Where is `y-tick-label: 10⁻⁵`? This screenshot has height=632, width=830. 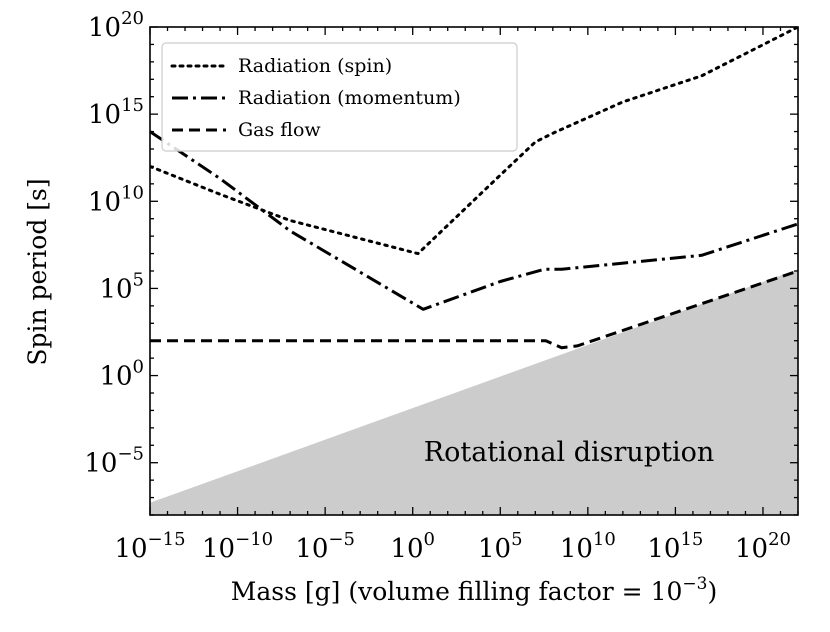
y-tick-label: 10⁻⁵ is located at coordinates (114, 461).